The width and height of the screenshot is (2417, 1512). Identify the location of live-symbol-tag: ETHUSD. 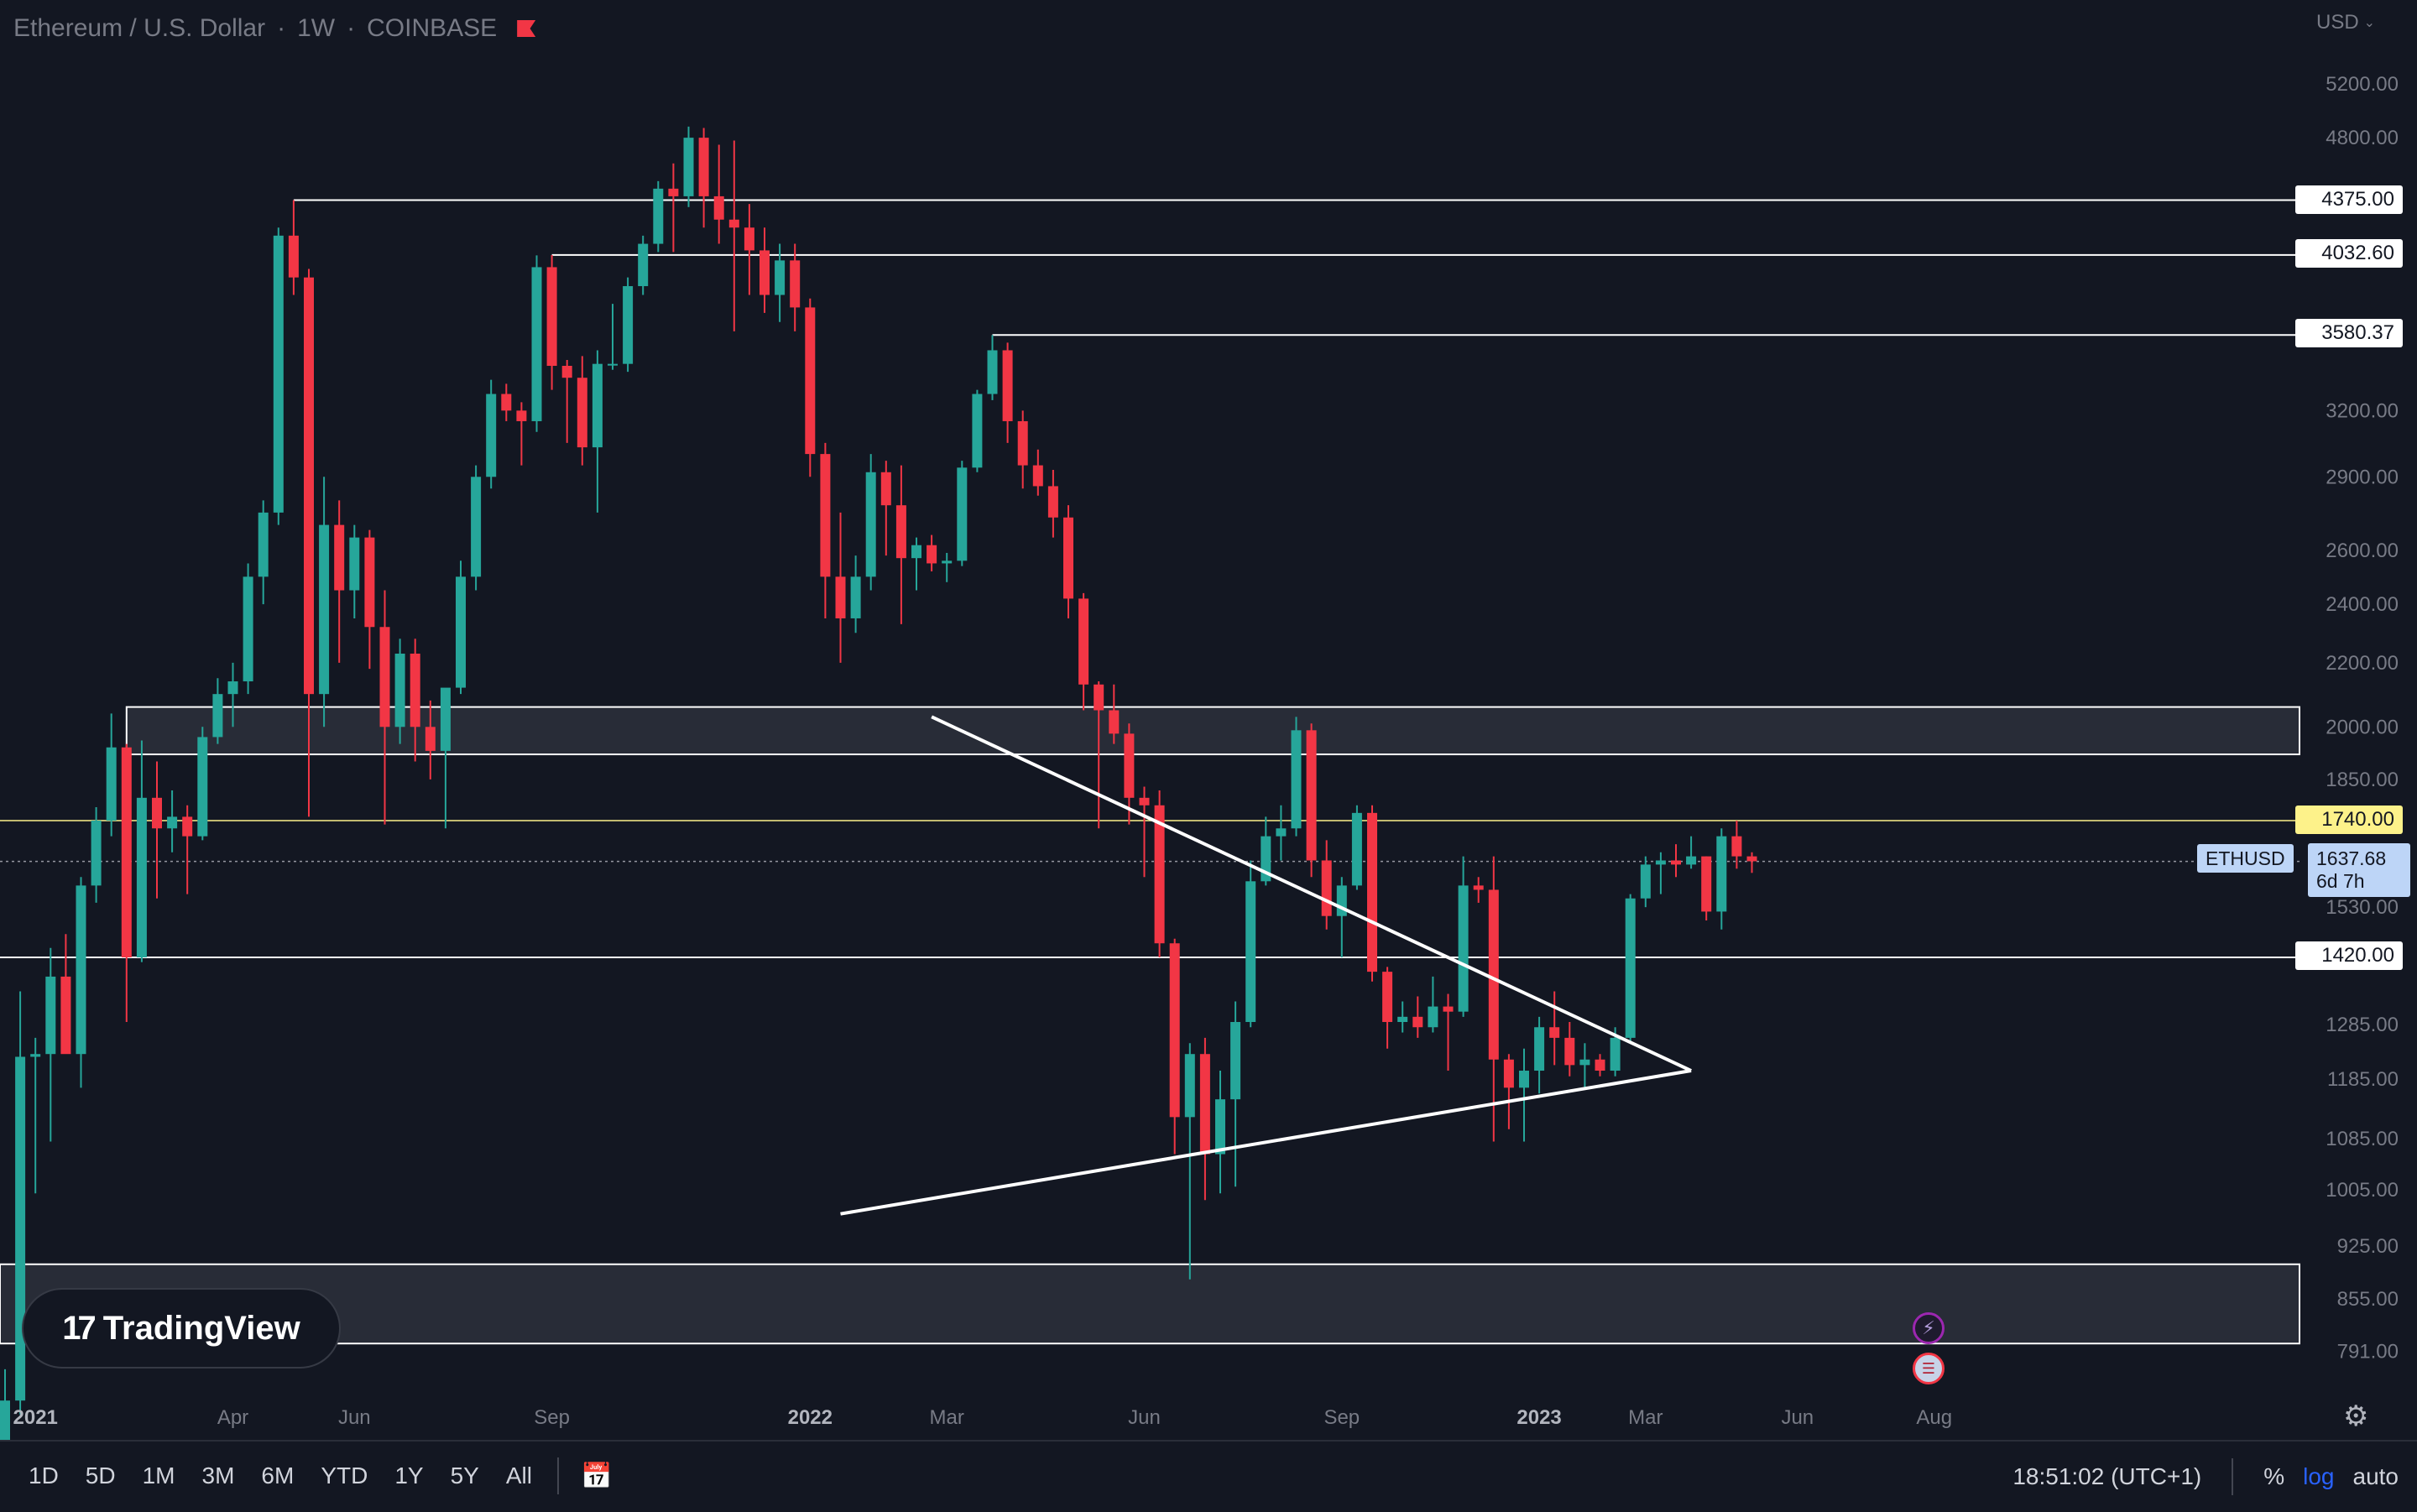
(2245, 859).